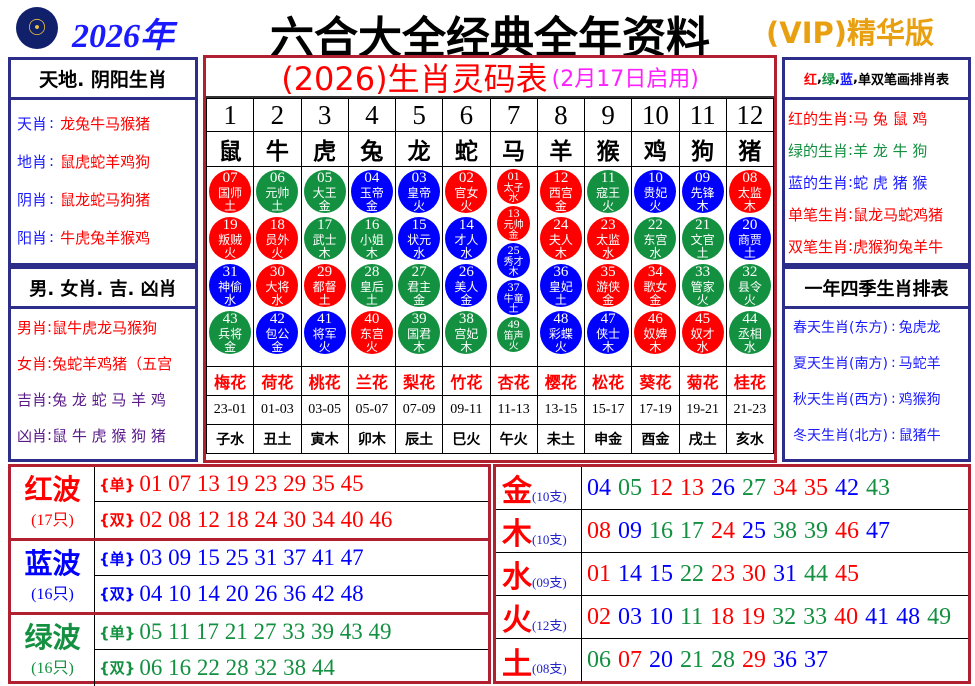 The image size is (975, 686). What do you see at coordinates (109, 399) in the screenshot?
I see `item-value: 兔 龙 蛇 马 羊 鸡` at bounding box center [109, 399].